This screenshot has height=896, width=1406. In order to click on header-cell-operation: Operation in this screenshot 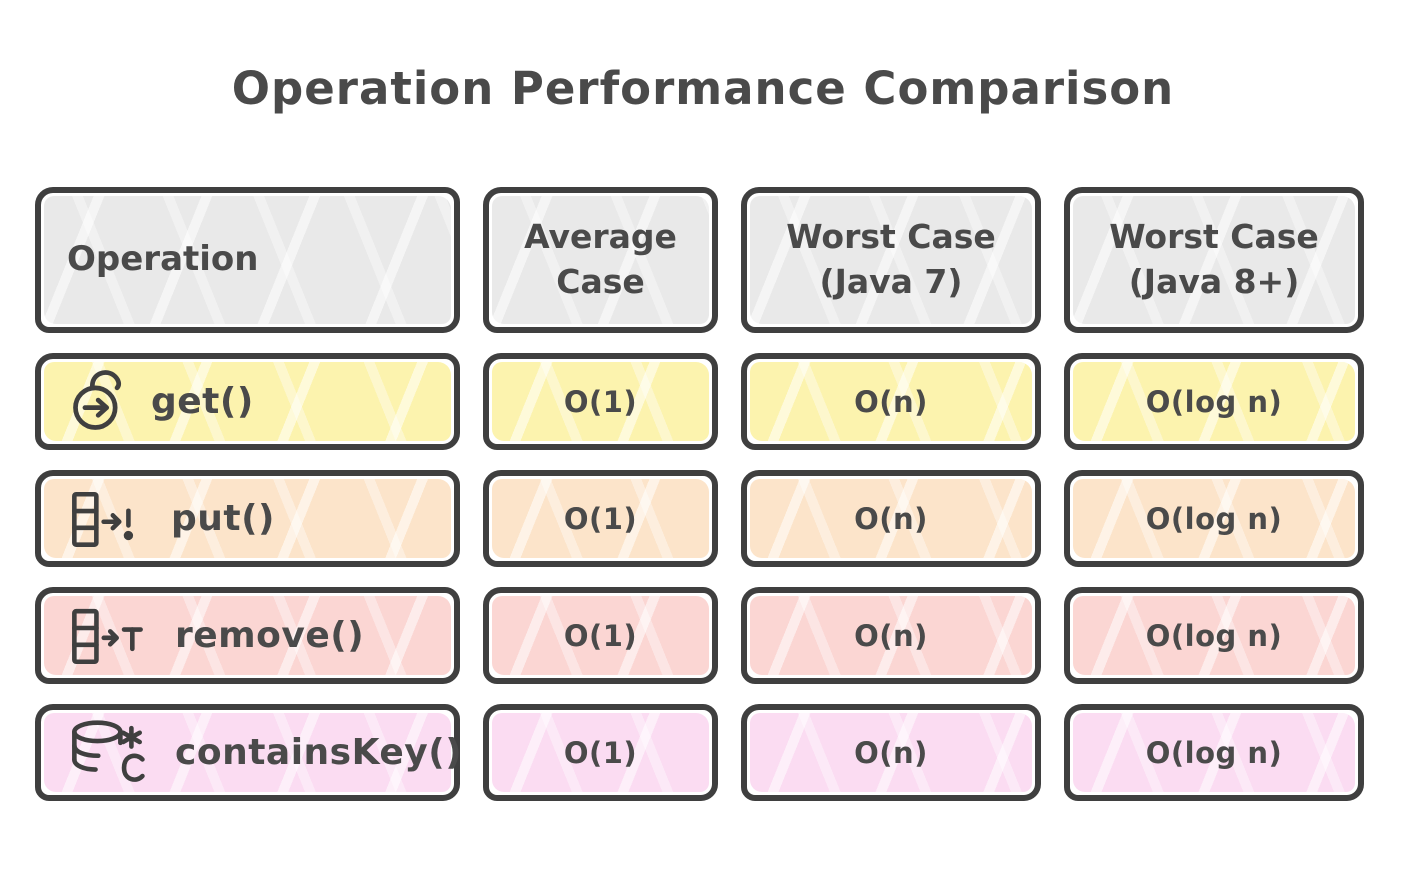, I will do `click(247, 260)`.